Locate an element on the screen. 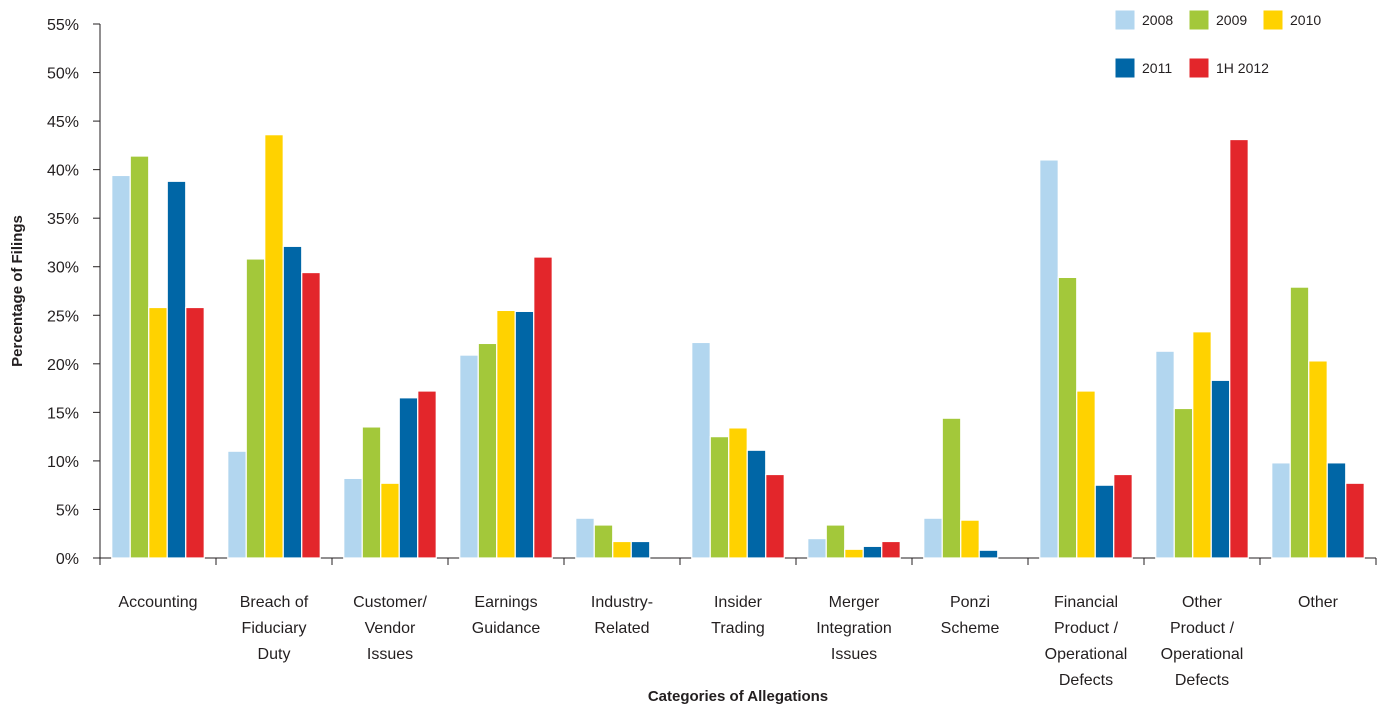 The image size is (1380, 709). y-tick-label: 45% is located at coordinates (63, 122).